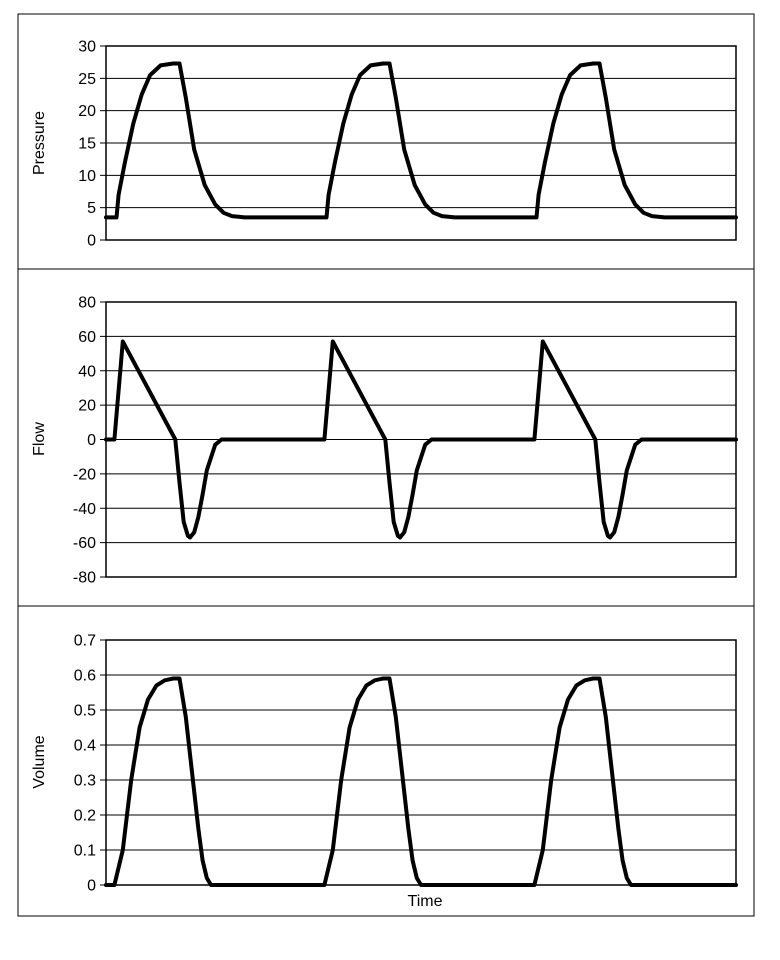 This screenshot has width=780, height=960. What do you see at coordinates (91, 241) in the screenshot?
I see `pressure-y-tick-label: 0` at bounding box center [91, 241].